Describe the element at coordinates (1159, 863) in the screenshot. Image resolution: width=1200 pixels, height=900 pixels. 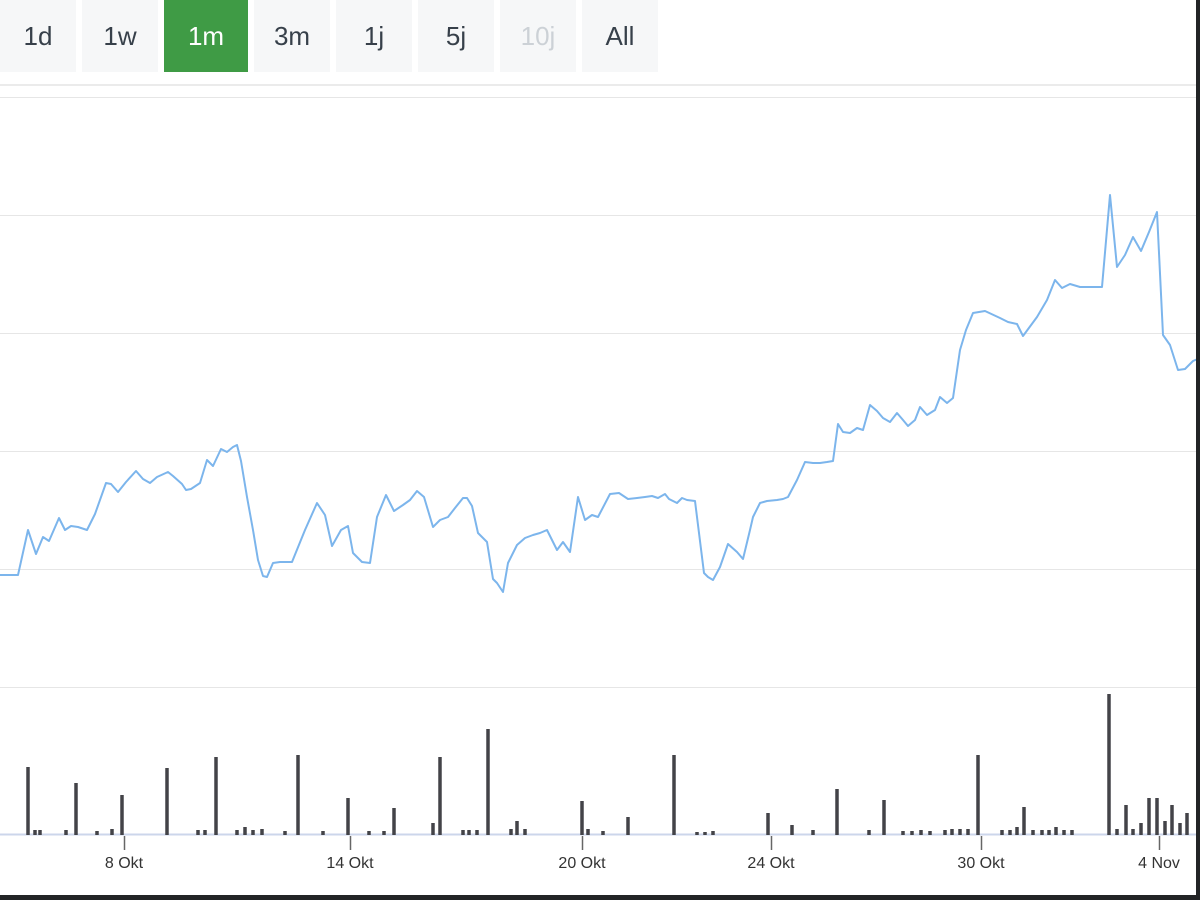
I see `x-axis-label: 4 Nov` at that location.